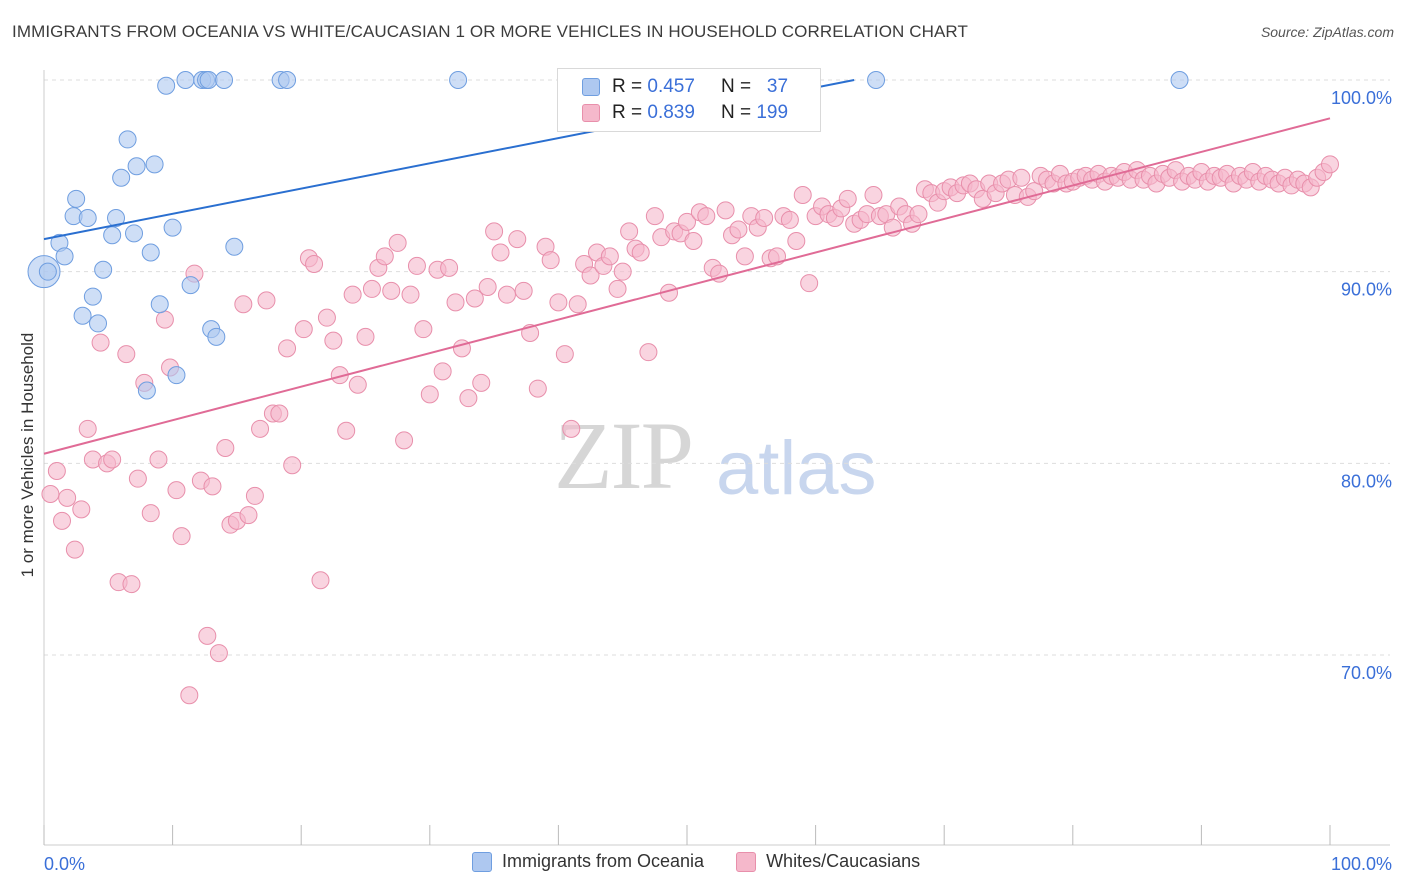  What do you see at coordinates (624, 455) in the screenshot?
I see `watermark-zip: ZIP` at bounding box center [624, 455].